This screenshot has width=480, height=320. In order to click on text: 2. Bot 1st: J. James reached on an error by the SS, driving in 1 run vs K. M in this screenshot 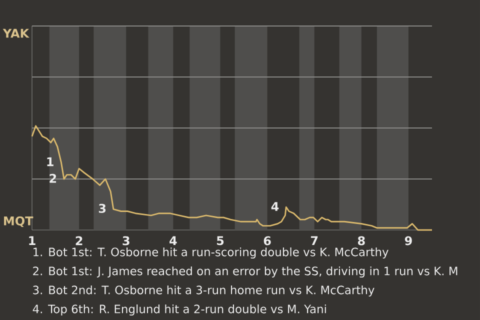, I will do `click(245, 272)`.